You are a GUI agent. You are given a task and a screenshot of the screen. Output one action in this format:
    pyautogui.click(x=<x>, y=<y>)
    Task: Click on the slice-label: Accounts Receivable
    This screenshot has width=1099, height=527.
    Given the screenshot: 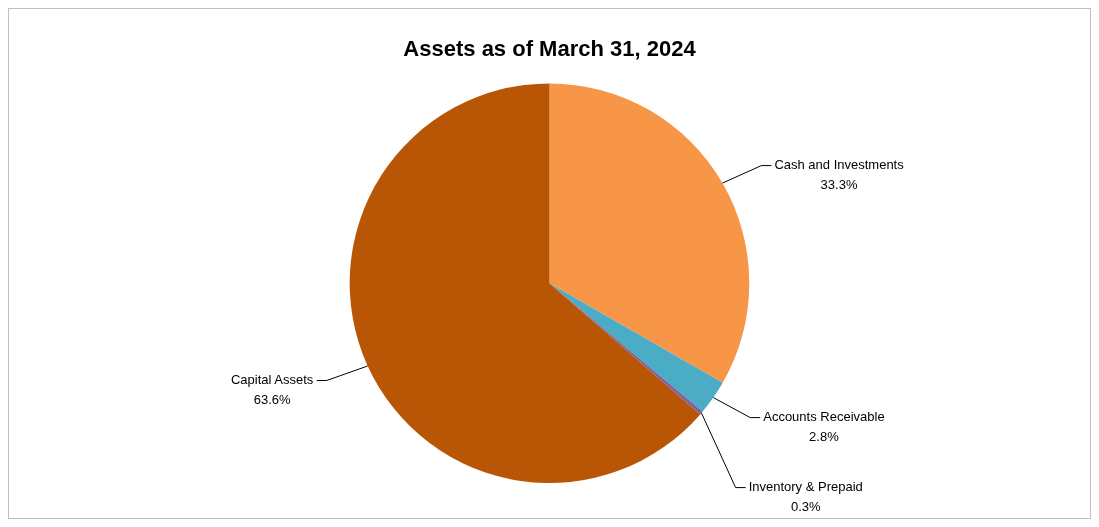 What is the action you would take?
    pyautogui.click(x=824, y=417)
    